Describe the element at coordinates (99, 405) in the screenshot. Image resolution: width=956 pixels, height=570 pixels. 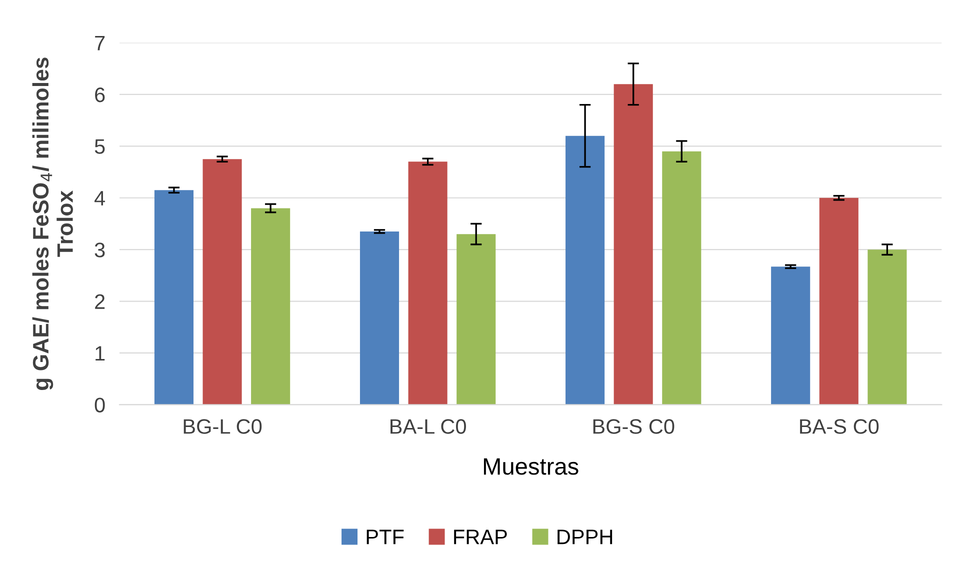
I see `y-tick-label: 0` at that location.